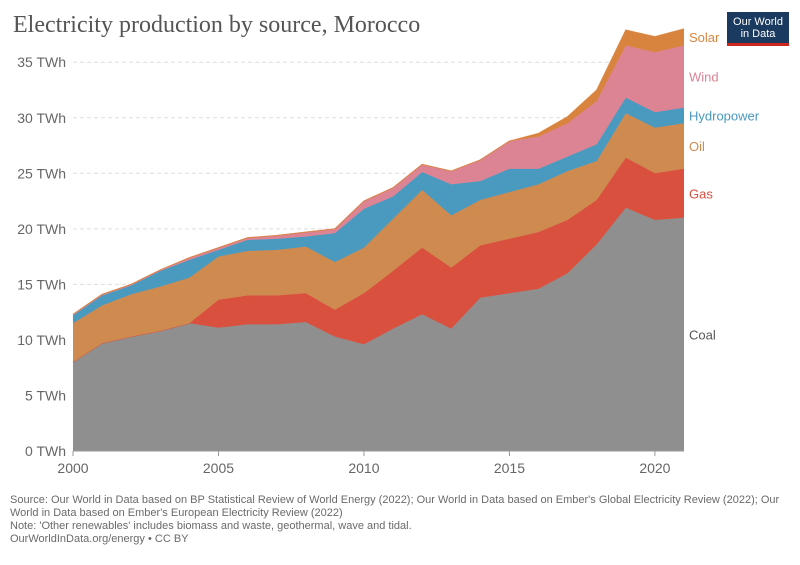 The width and height of the screenshot is (800, 565). I want to click on y-tick-label: 35 TWh, so click(41, 62).